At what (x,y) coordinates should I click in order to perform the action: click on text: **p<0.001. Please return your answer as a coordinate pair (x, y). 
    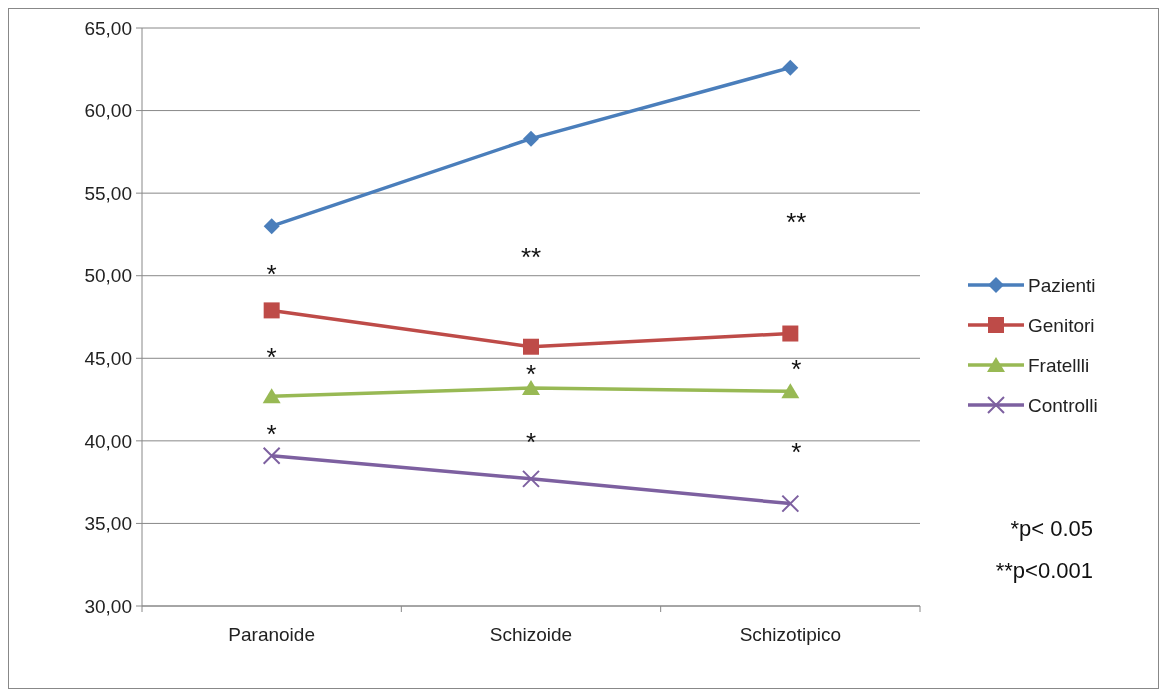
    Looking at the image, I should click on (1044, 570).